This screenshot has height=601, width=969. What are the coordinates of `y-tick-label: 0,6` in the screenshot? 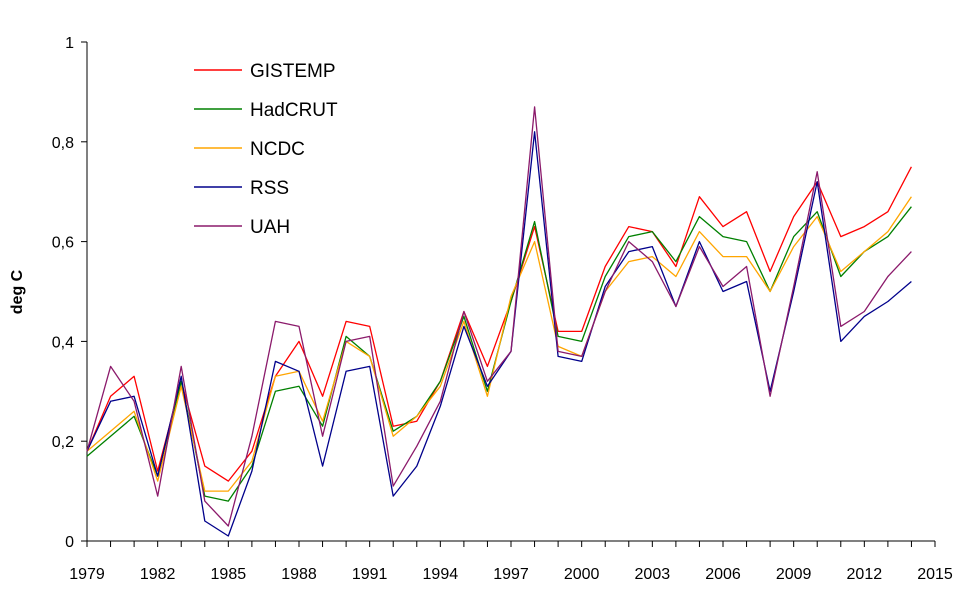 It's located at (63, 243).